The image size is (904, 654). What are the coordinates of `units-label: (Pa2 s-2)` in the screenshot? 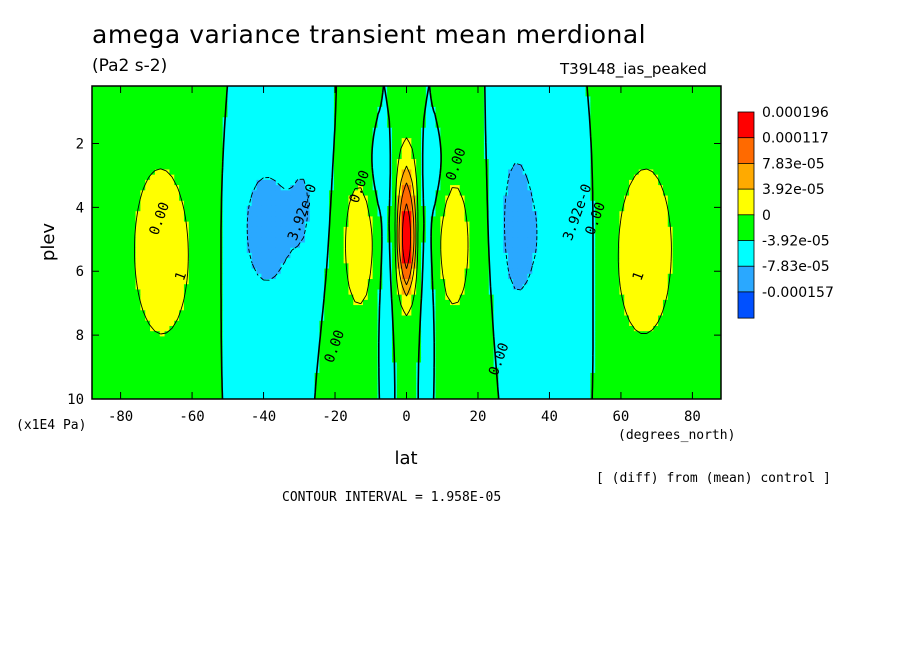 It's located at (130, 66).